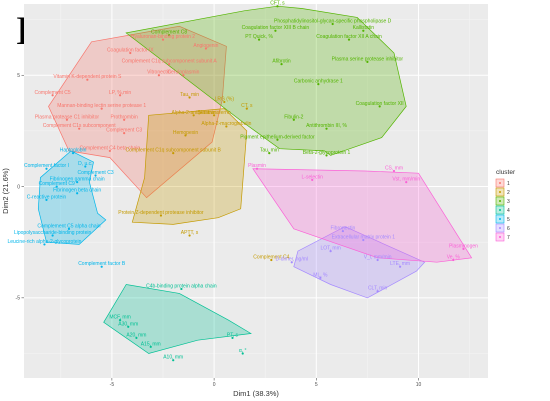  I want to click on point-label: Leucine-rich alpha-2-glycoprotein, so click(44, 242).